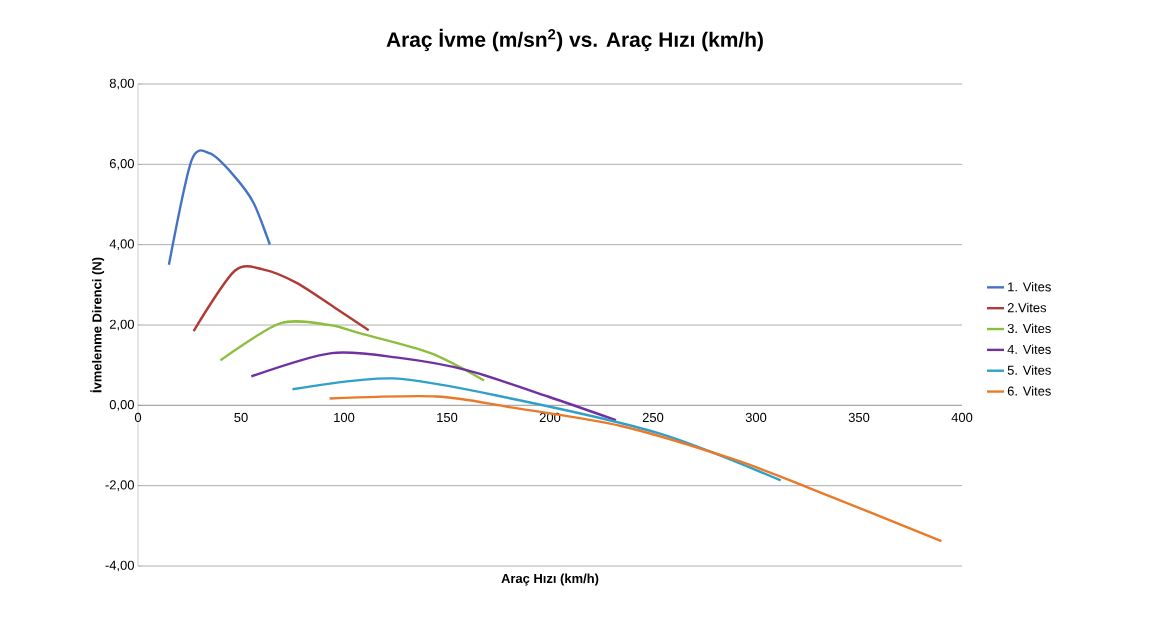 The width and height of the screenshot is (1150, 624). Describe the element at coordinates (653, 417) in the screenshot. I see `x-tick-label: 250` at that location.